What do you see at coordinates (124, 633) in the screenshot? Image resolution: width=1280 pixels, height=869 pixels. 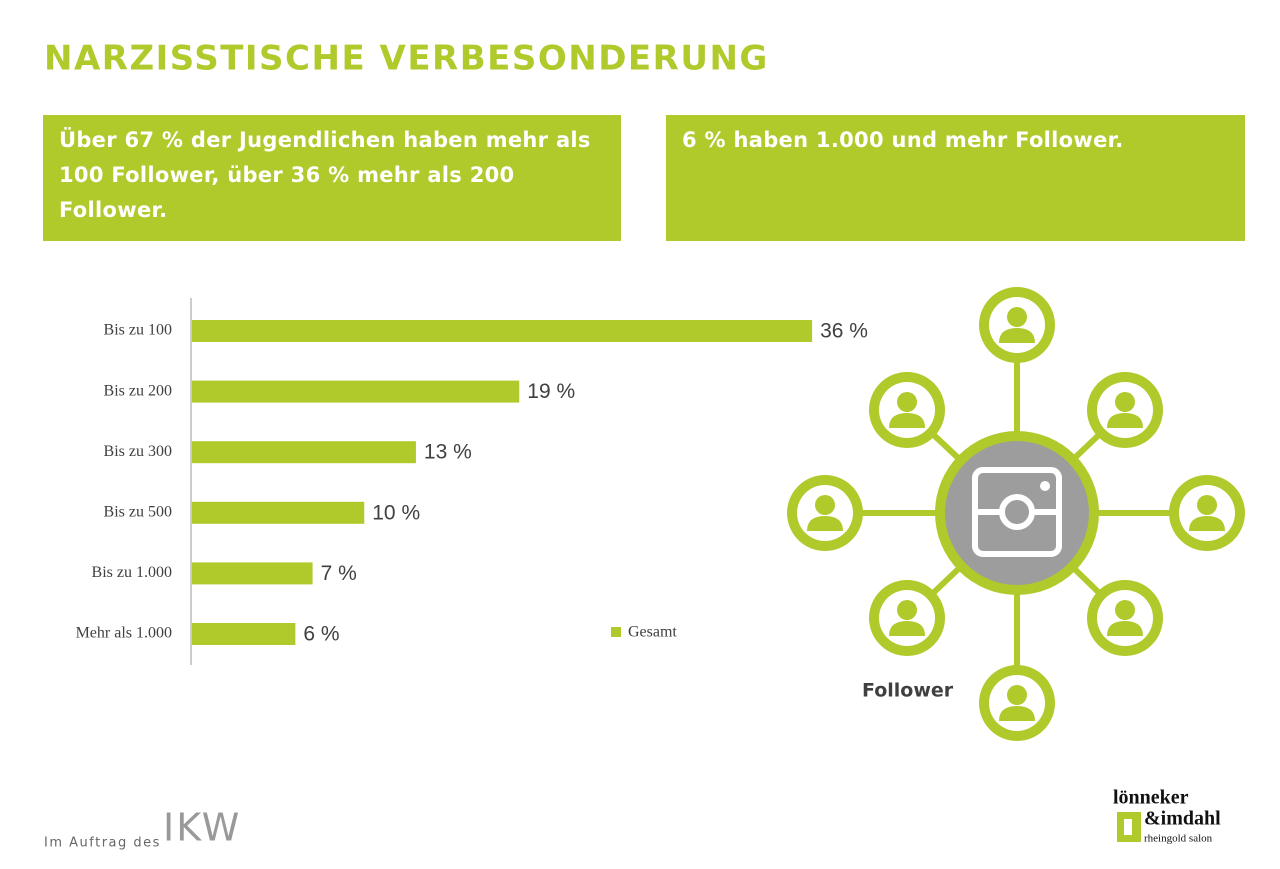 I see `category-label: Mehr als 1.000` at bounding box center [124, 633].